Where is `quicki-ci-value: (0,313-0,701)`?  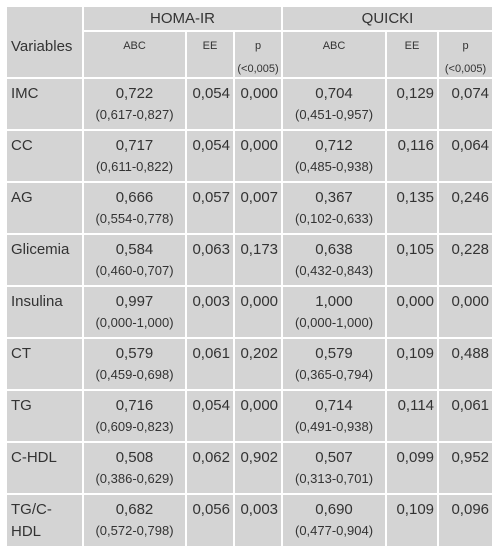 quicki-ci-value: (0,313-0,701) is located at coordinates (334, 478).